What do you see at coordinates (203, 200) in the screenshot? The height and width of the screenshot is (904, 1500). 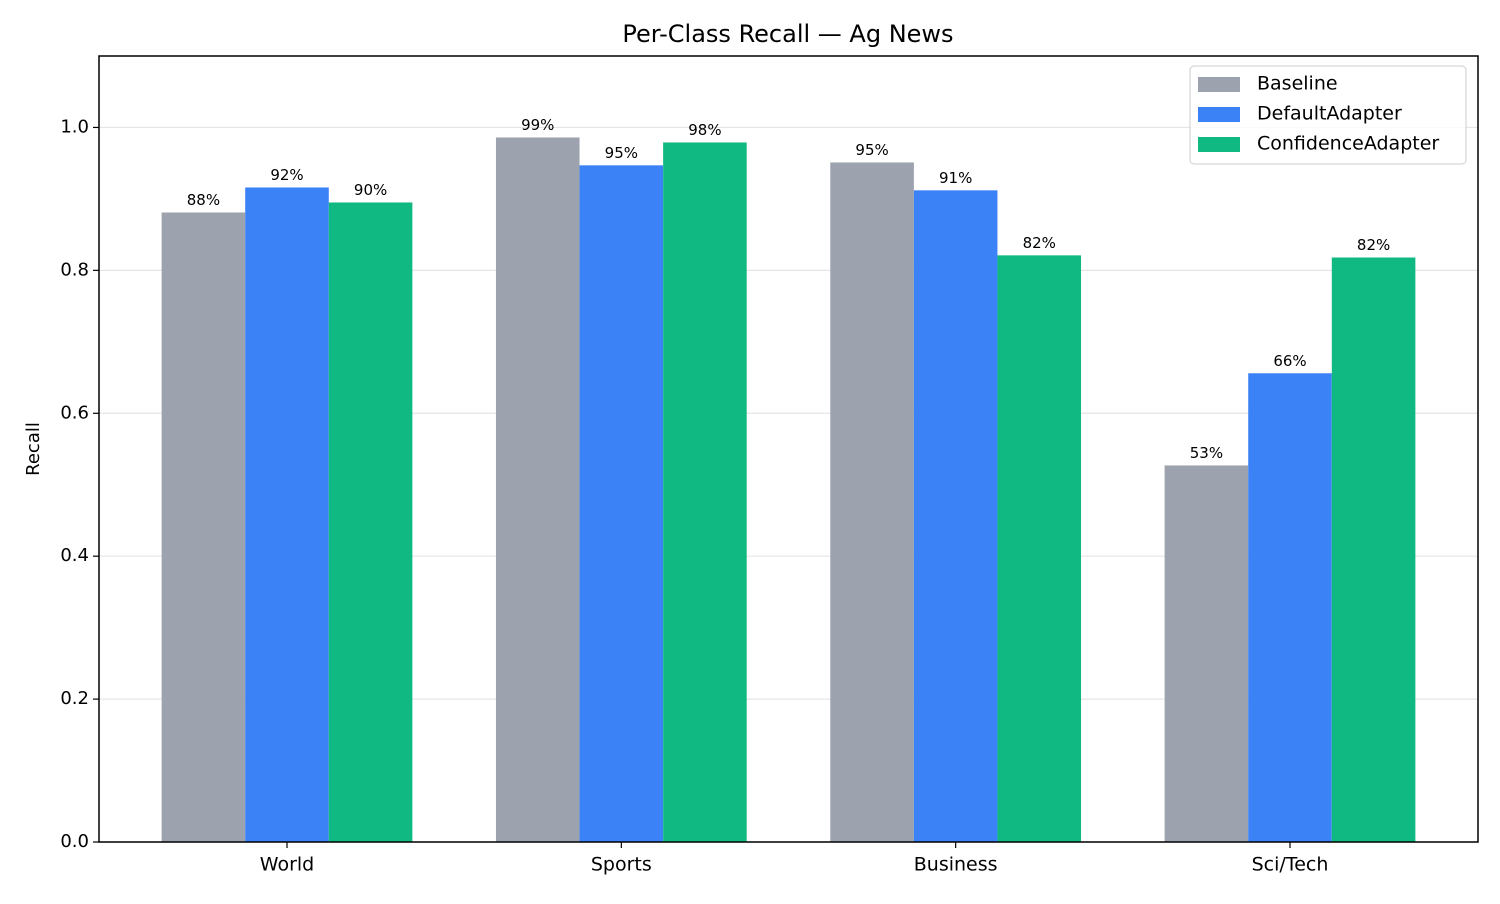 I see `value-label: 88%` at bounding box center [203, 200].